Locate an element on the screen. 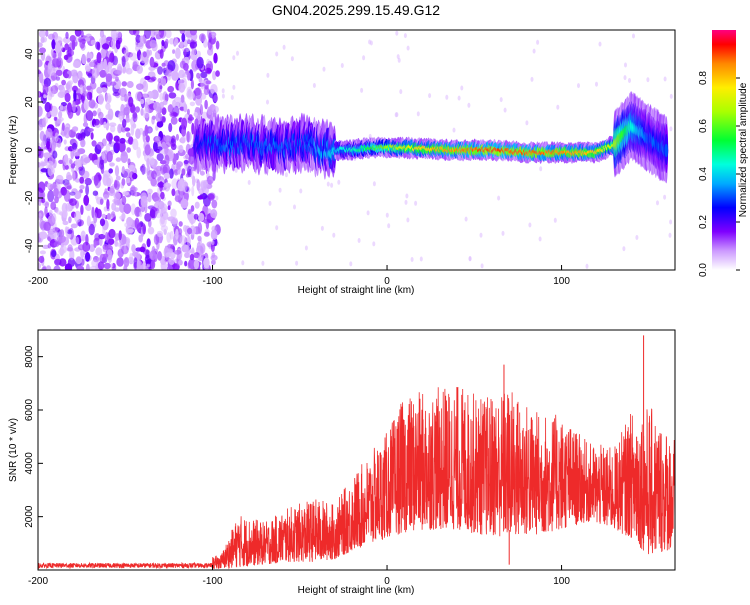 The height and width of the screenshot is (605, 750). x-tick-label: -100 is located at coordinates (213, 581).